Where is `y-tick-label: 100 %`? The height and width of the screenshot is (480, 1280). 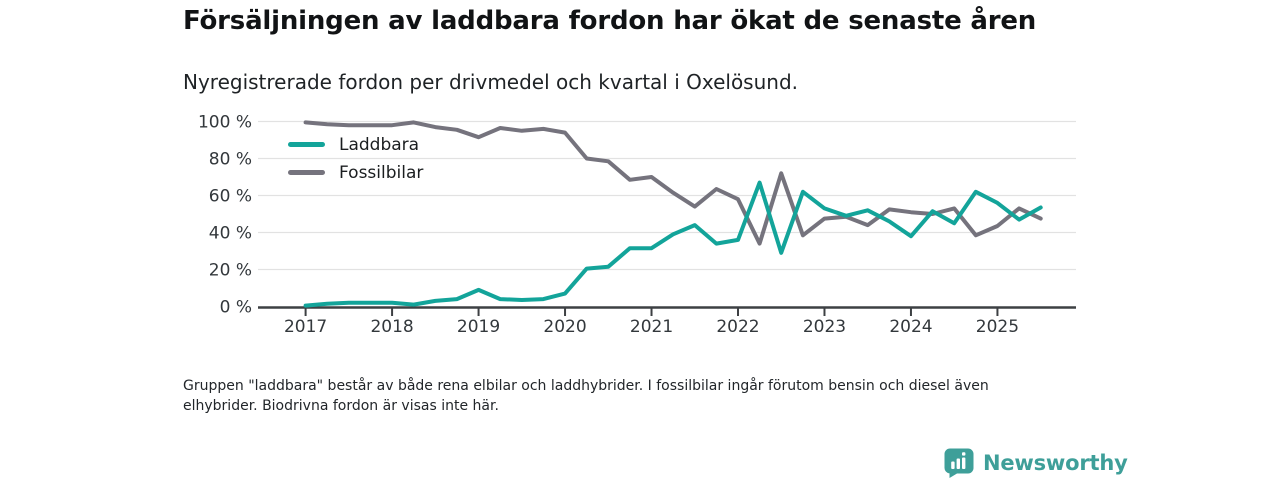
y-tick-label: 100 % is located at coordinates (225, 123).